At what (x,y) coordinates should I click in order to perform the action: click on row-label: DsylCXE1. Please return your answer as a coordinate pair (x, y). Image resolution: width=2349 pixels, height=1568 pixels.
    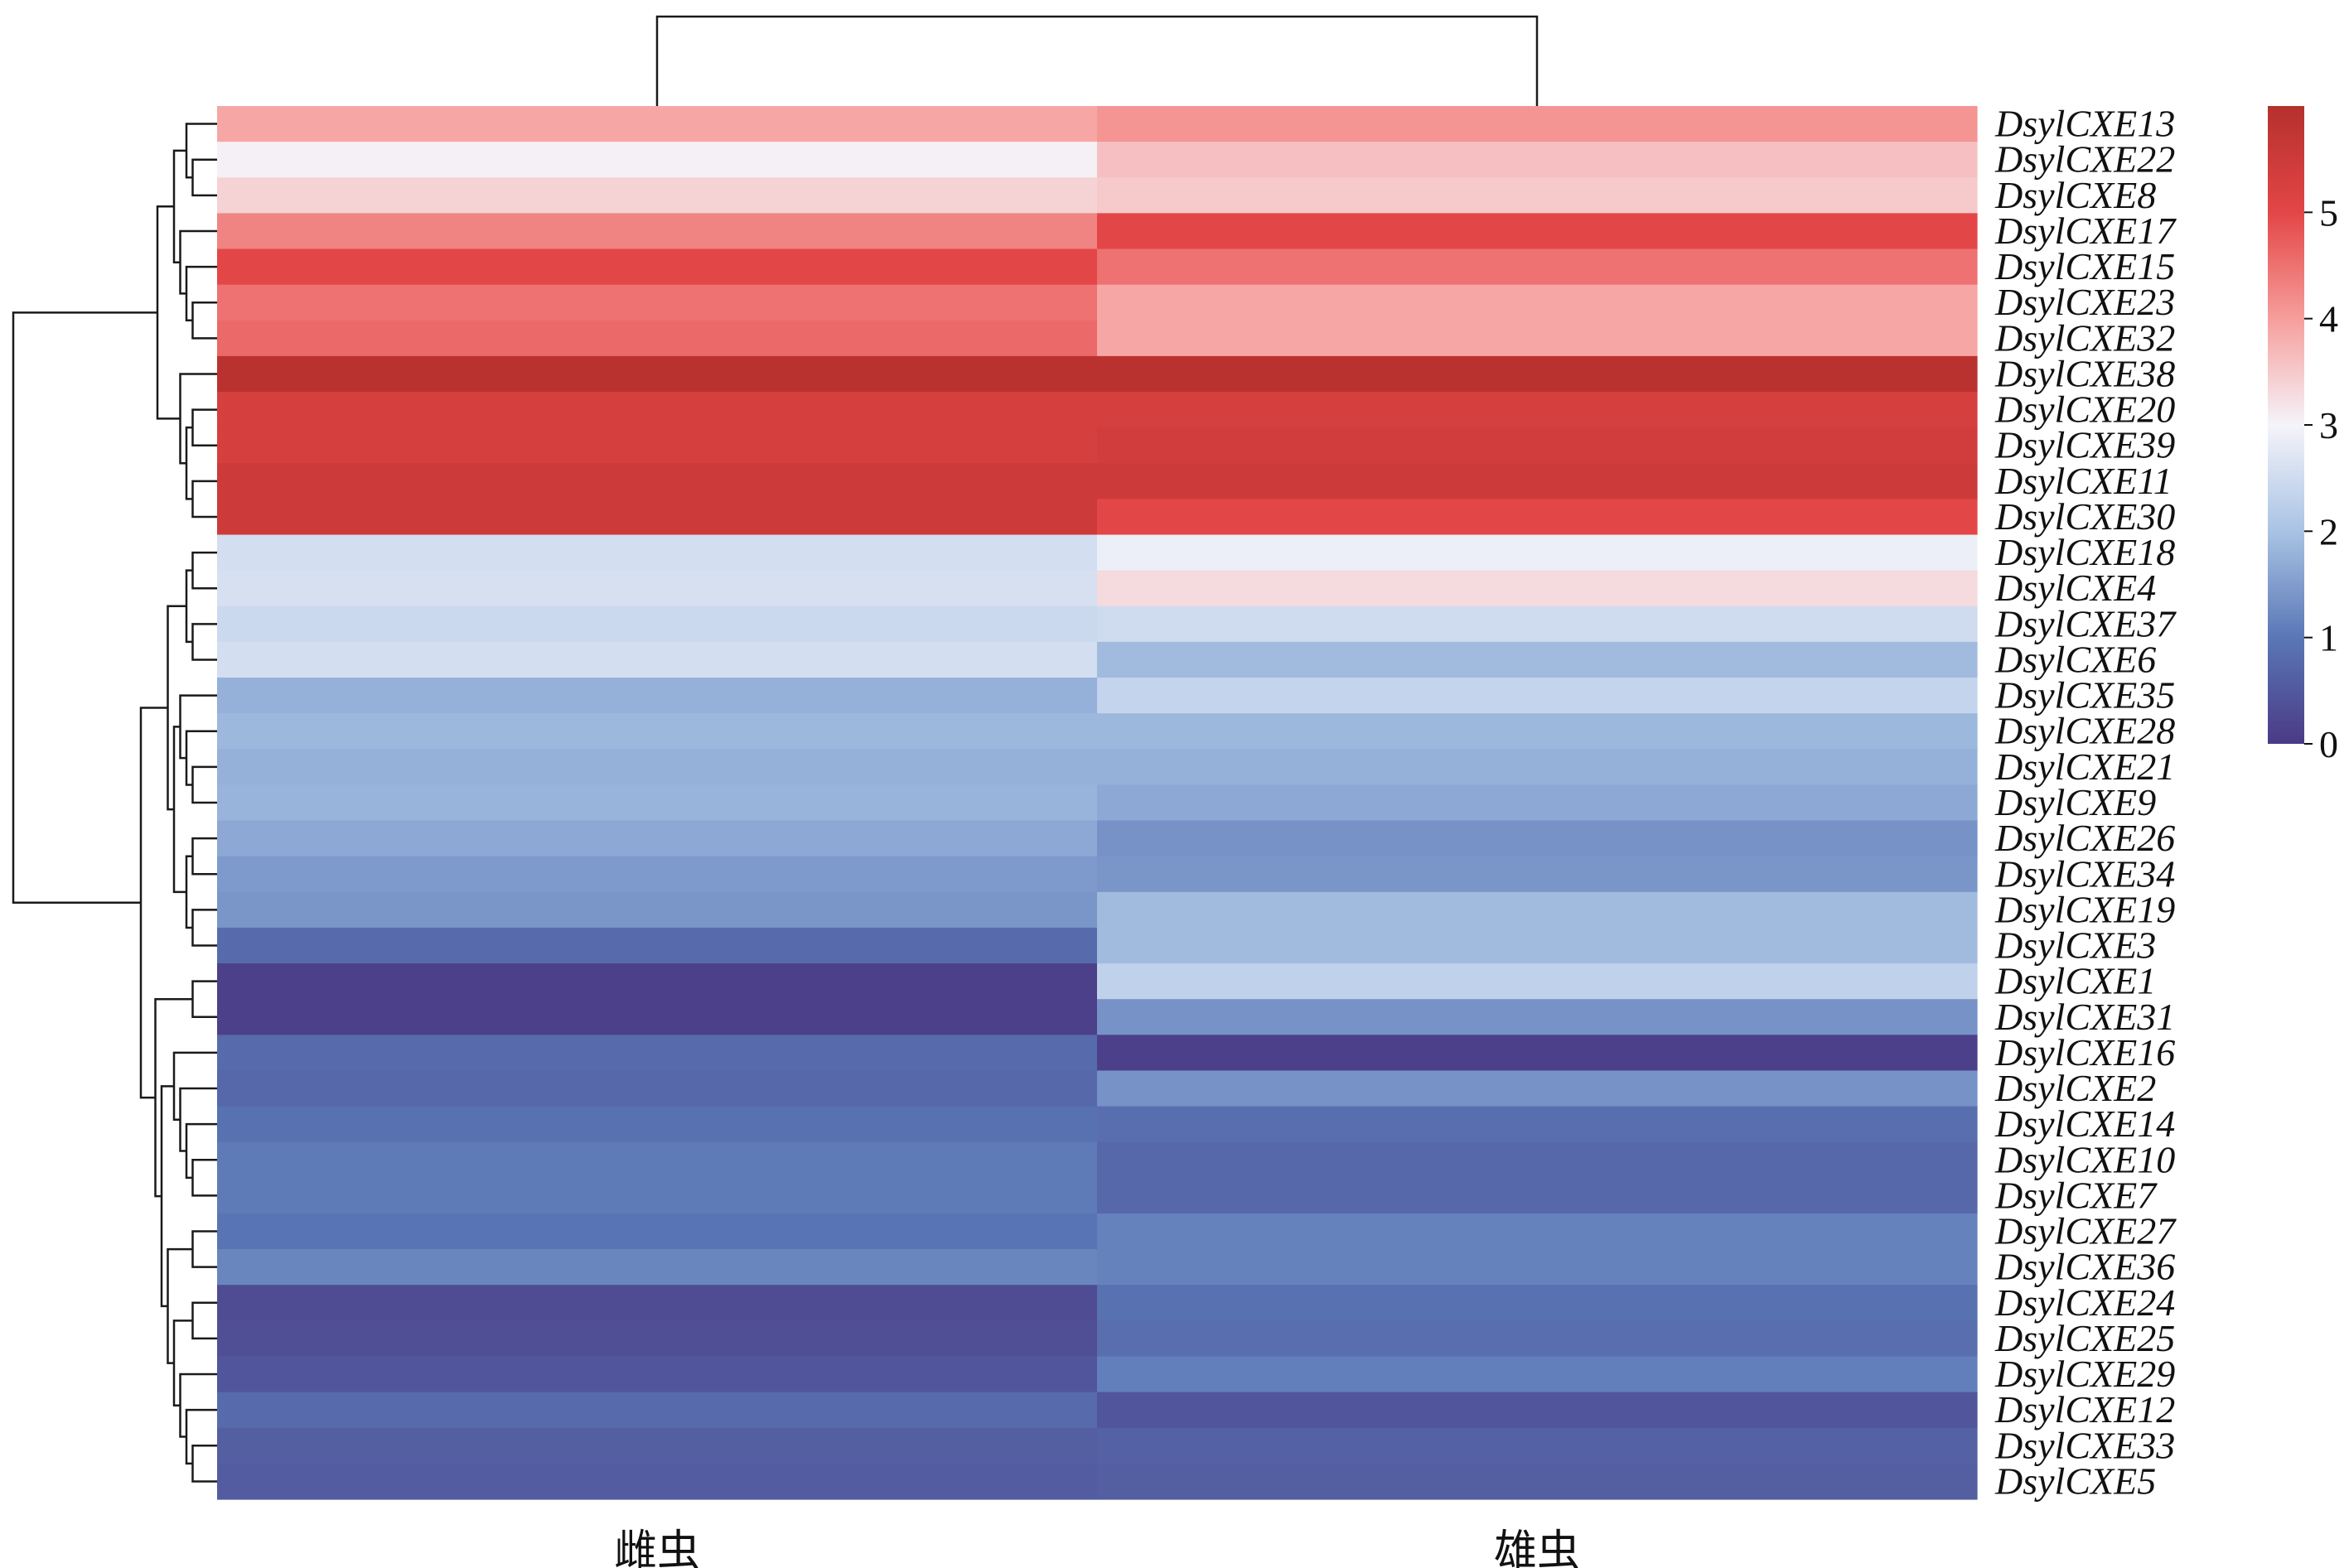
    Looking at the image, I should click on (2075, 981).